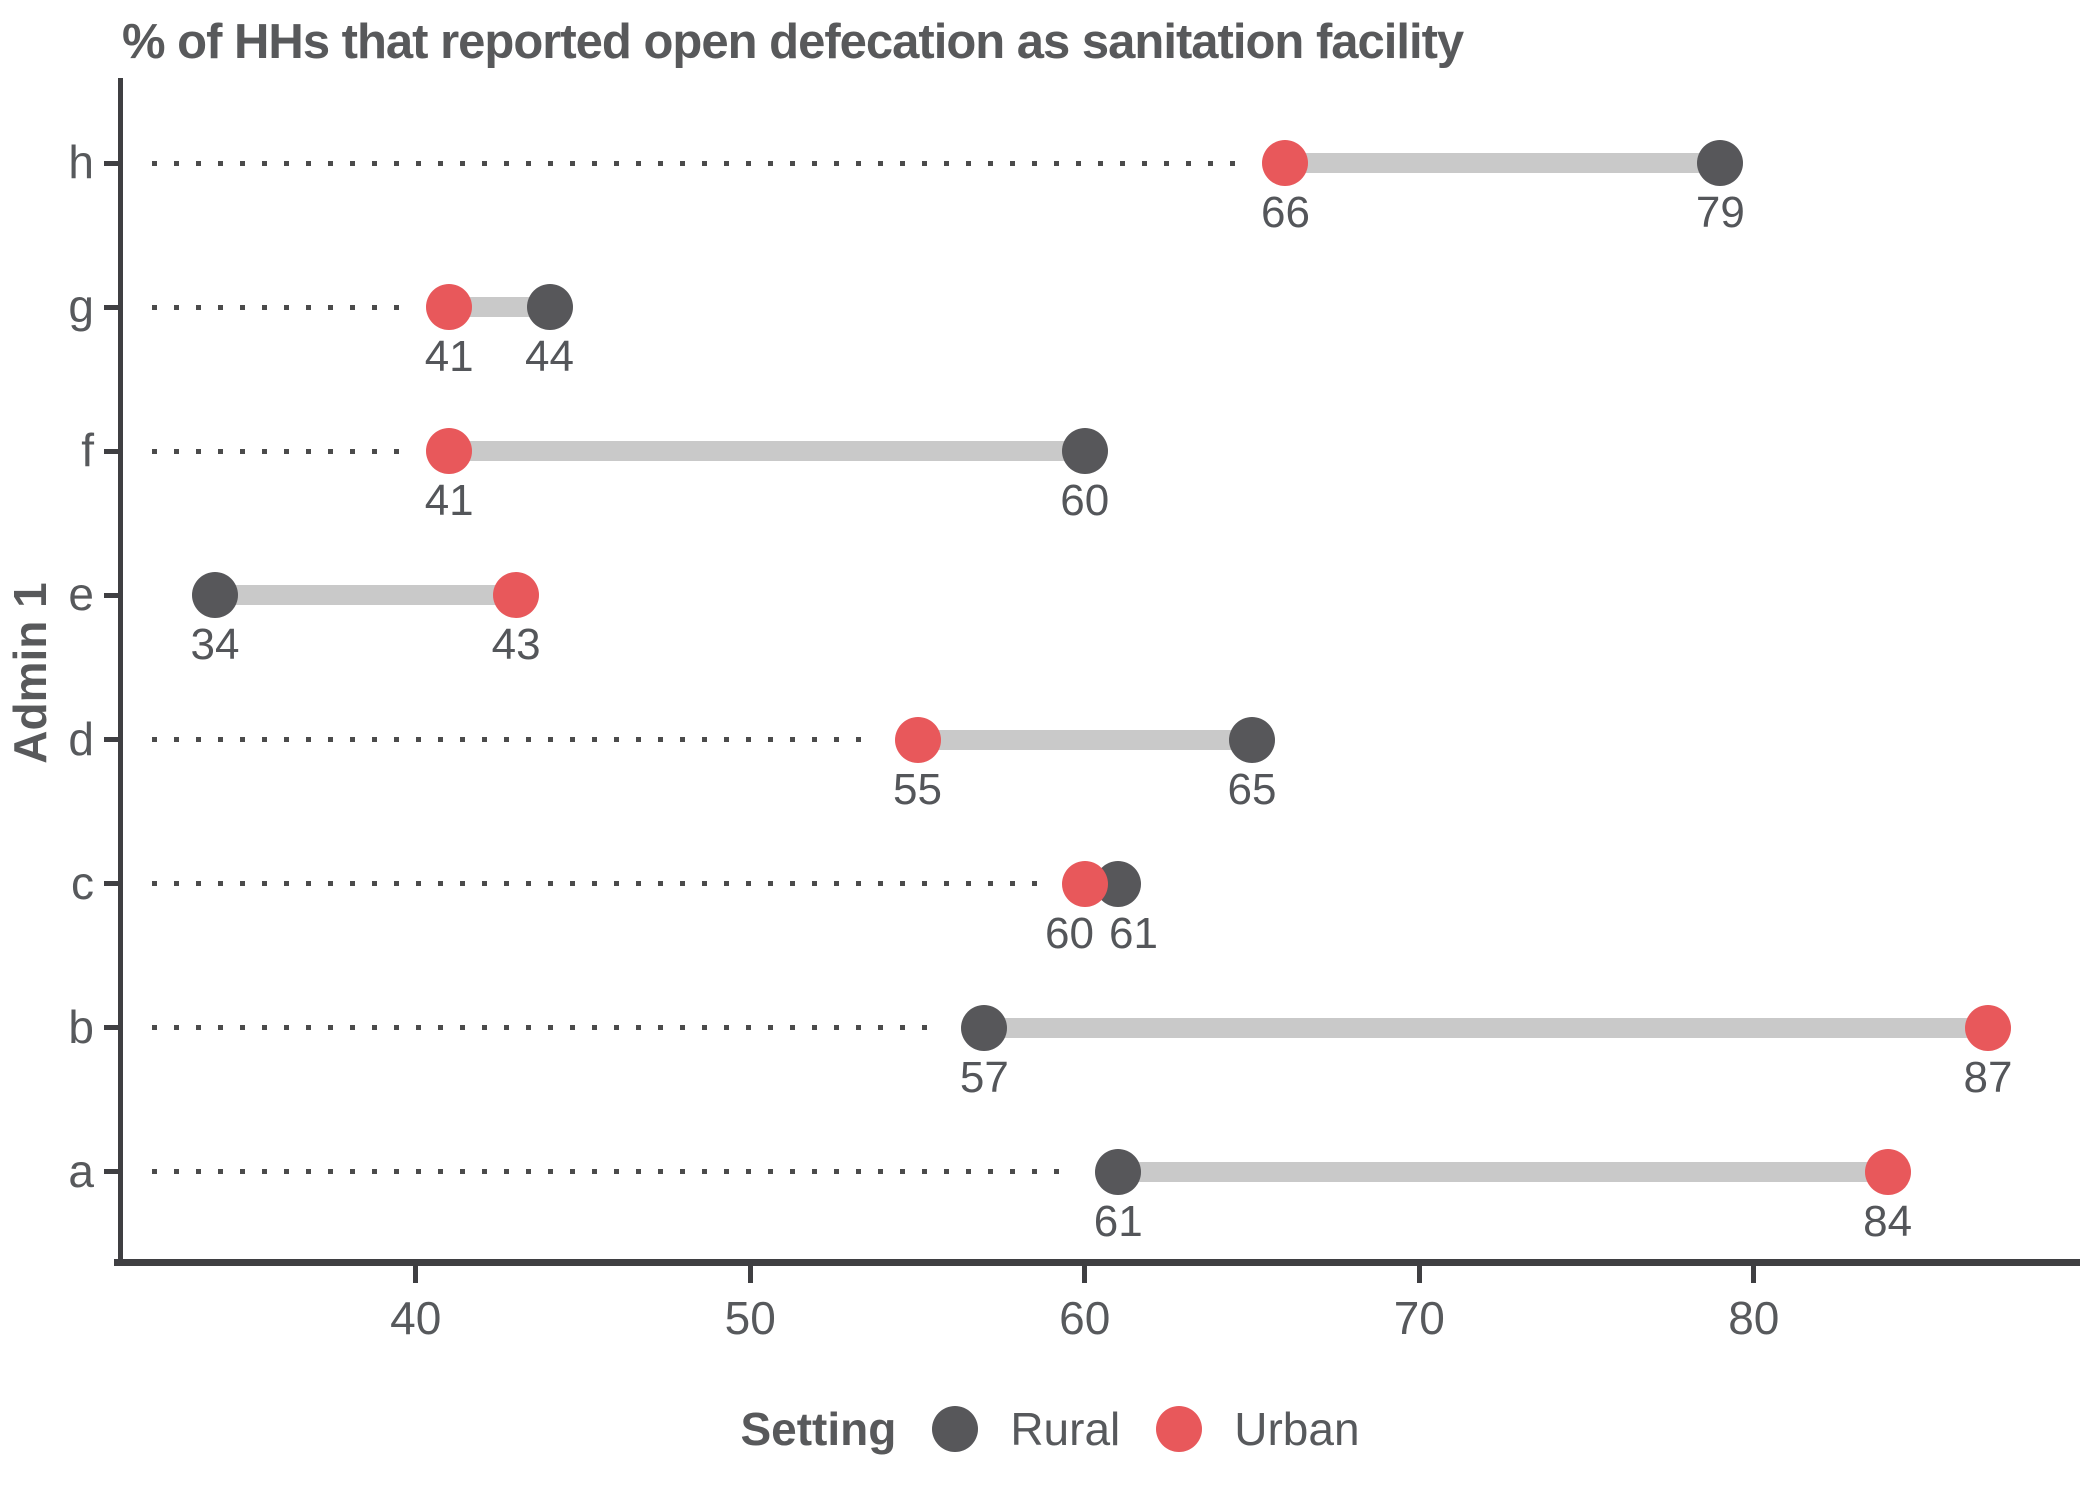 The image size is (2100, 1500). Describe the element at coordinates (1503, 1171) in the screenshot. I see `connector-bar-a` at that location.